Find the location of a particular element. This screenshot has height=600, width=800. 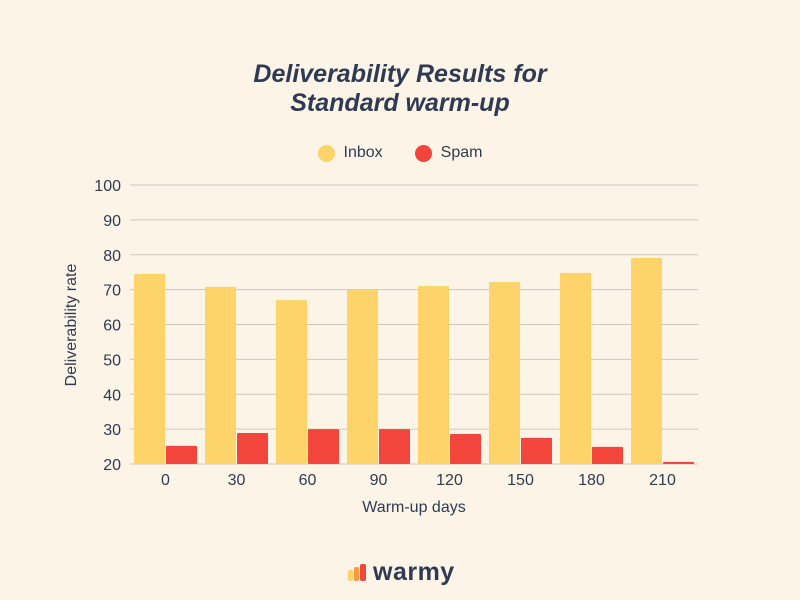

x-tick-label: 210 is located at coordinates (662, 480).